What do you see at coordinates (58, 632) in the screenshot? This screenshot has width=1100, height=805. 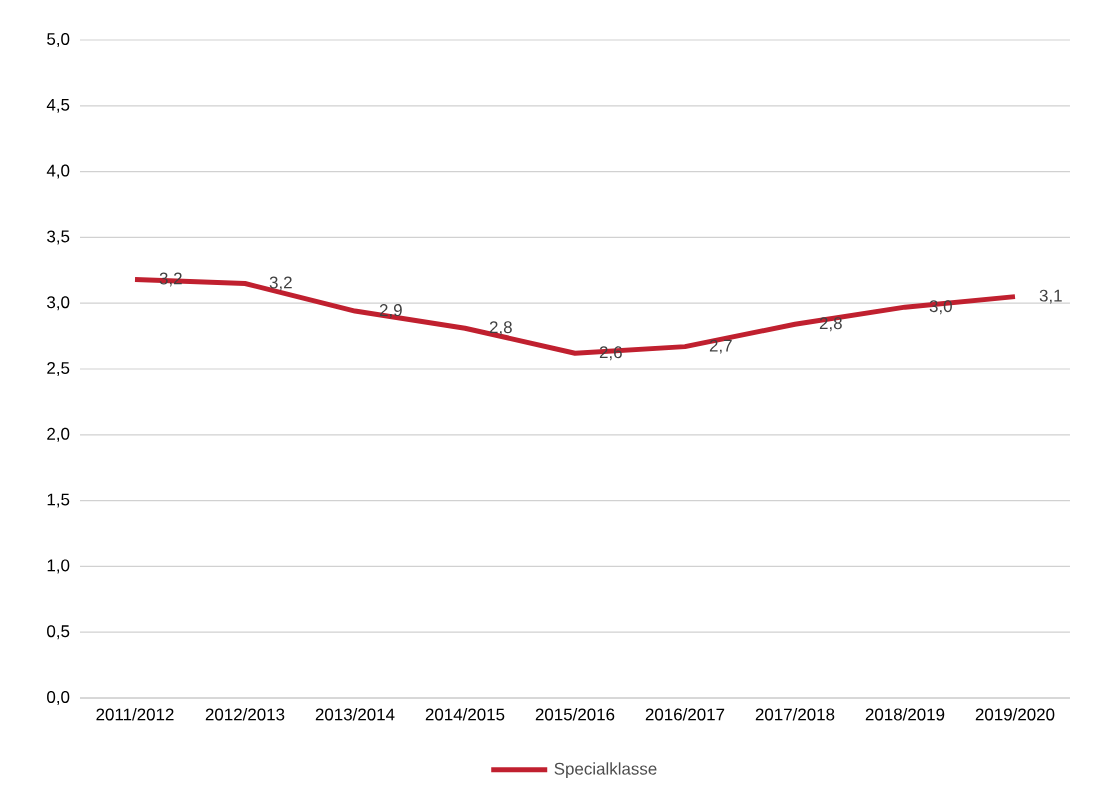 I see `y-tick-label: 0,5` at bounding box center [58, 632].